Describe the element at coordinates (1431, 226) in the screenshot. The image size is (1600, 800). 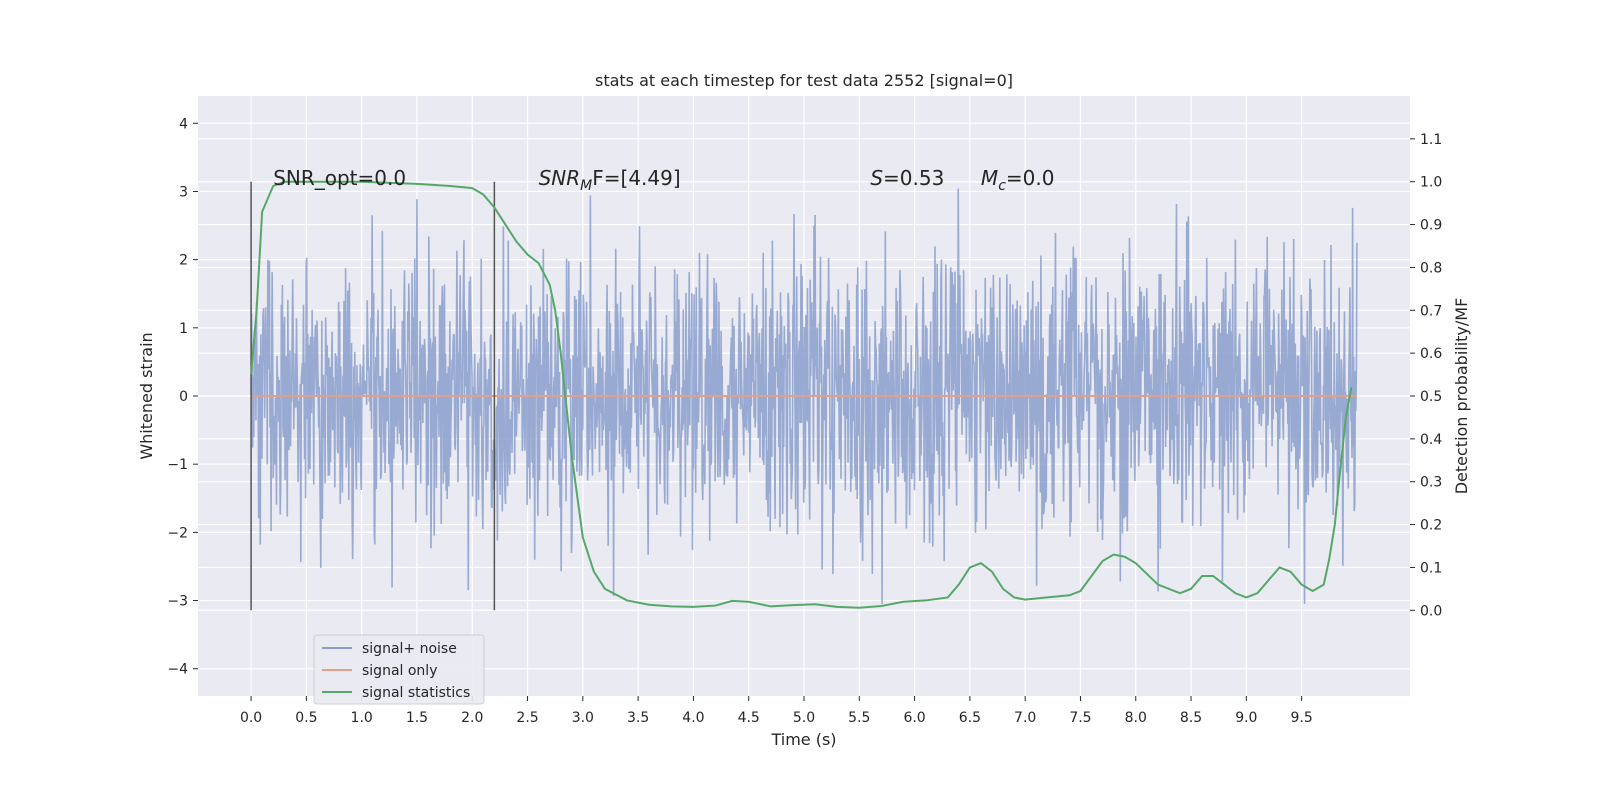
I see `y-right-tick-label: 0.9` at that location.